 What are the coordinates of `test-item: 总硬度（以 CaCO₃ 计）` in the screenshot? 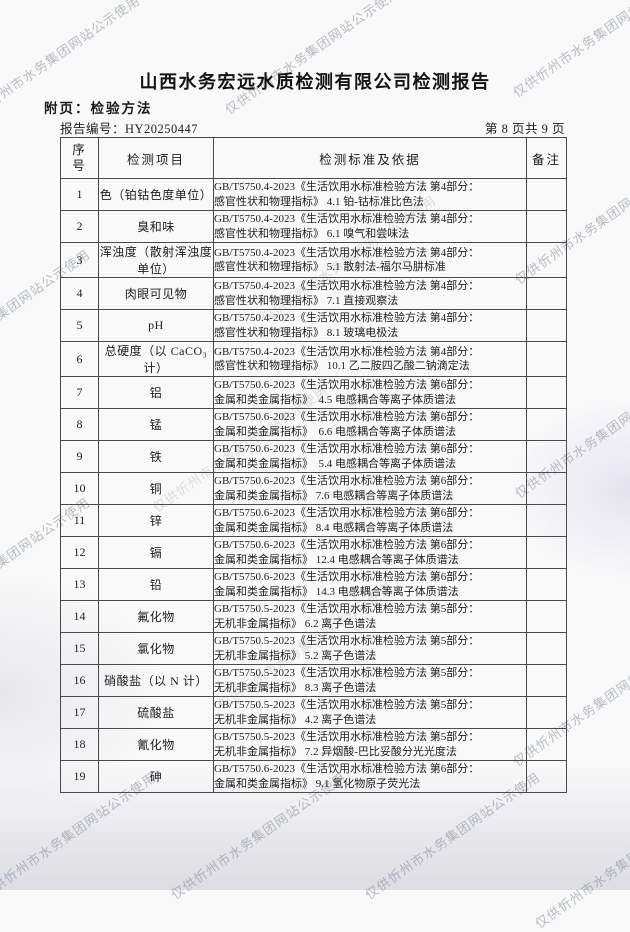 It's located at (156, 359).